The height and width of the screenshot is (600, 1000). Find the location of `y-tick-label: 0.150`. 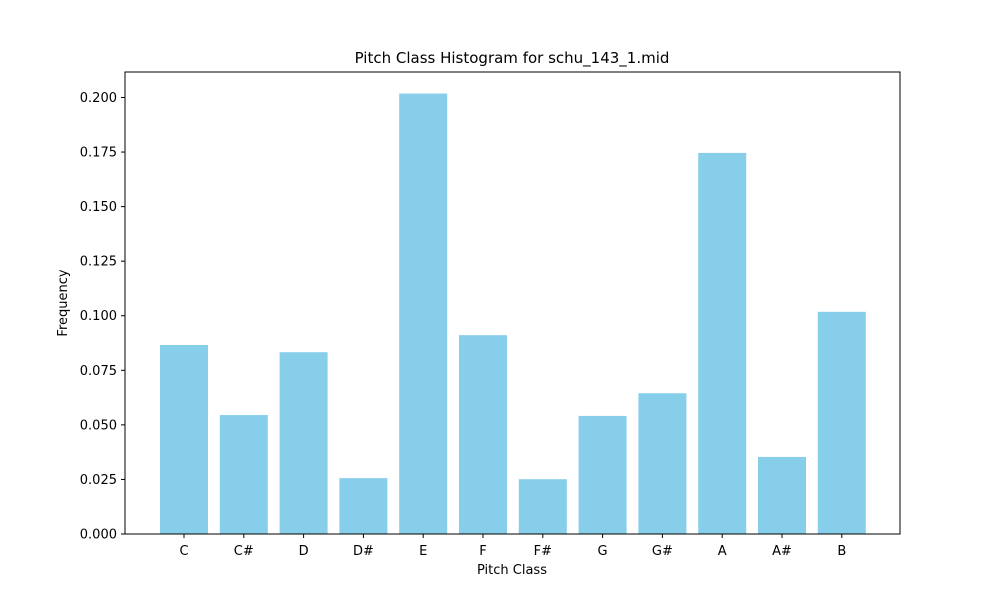

y-tick-label: 0.150 is located at coordinates (98, 207).